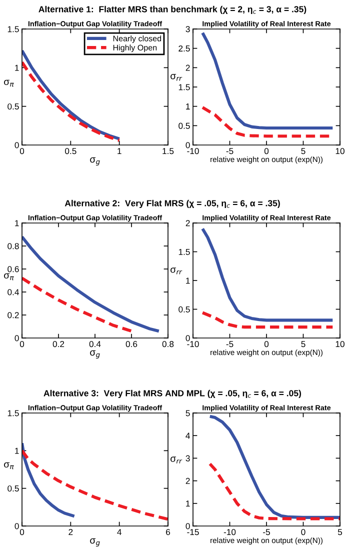 The height and width of the screenshot is (552, 345). Describe the element at coordinates (13, 292) in the screenshot. I see `y-tick-label: 0.4` at that location.